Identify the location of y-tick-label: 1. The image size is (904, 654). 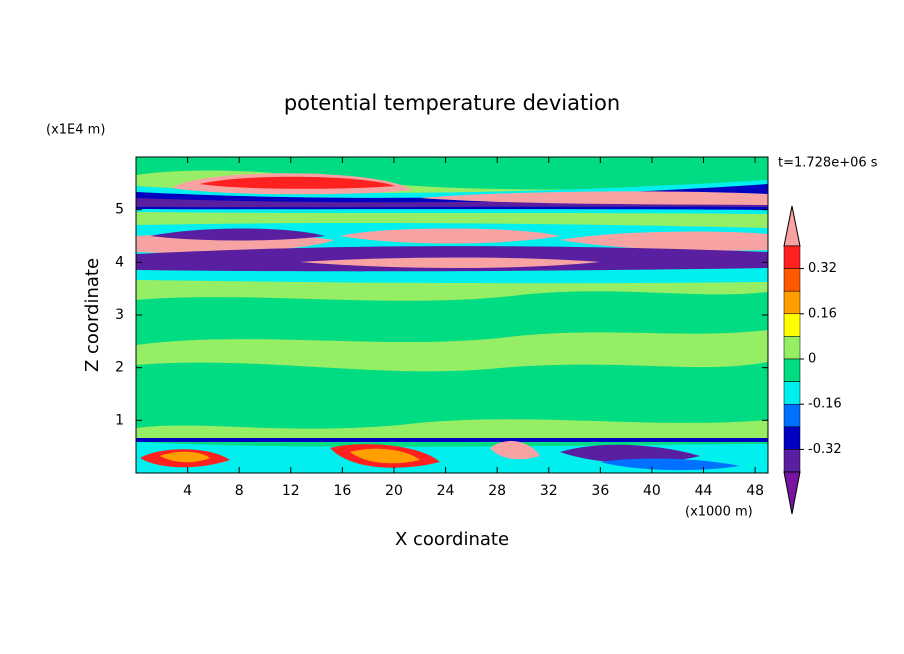
(119, 420).